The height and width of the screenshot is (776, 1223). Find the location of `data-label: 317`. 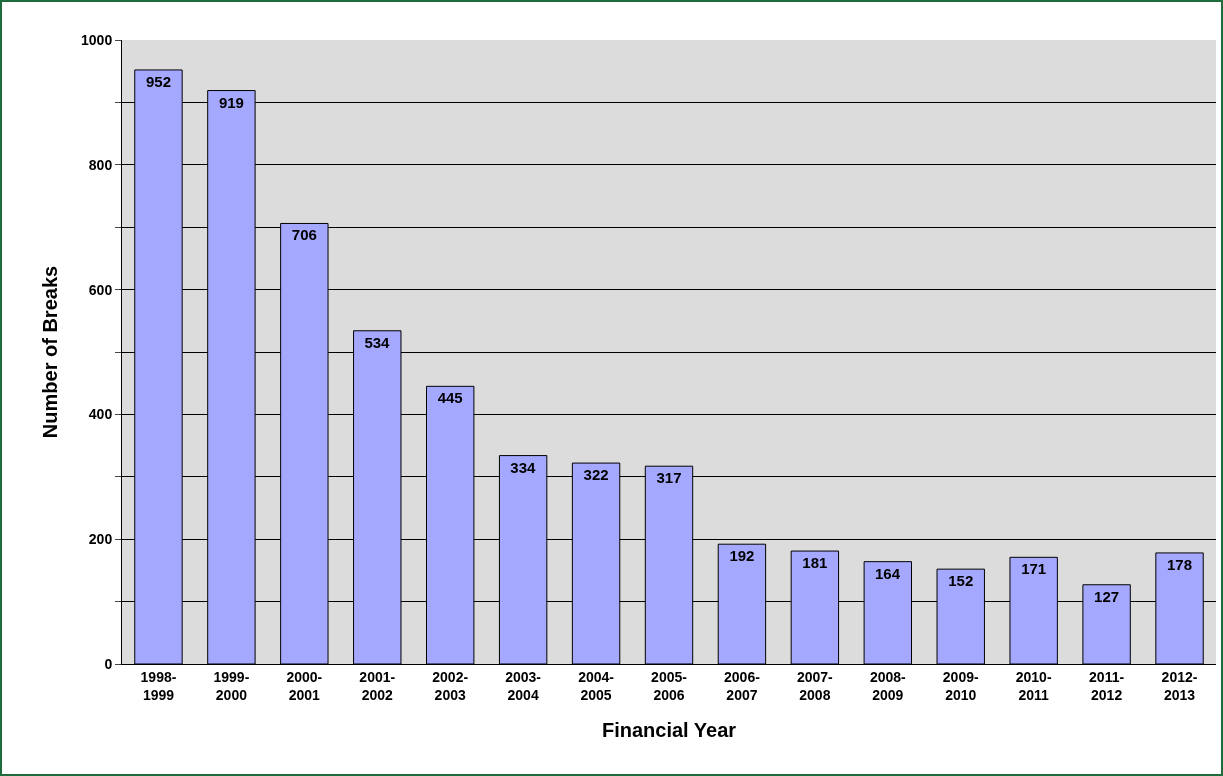

data-label: 317 is located at coordinates (669, 478).